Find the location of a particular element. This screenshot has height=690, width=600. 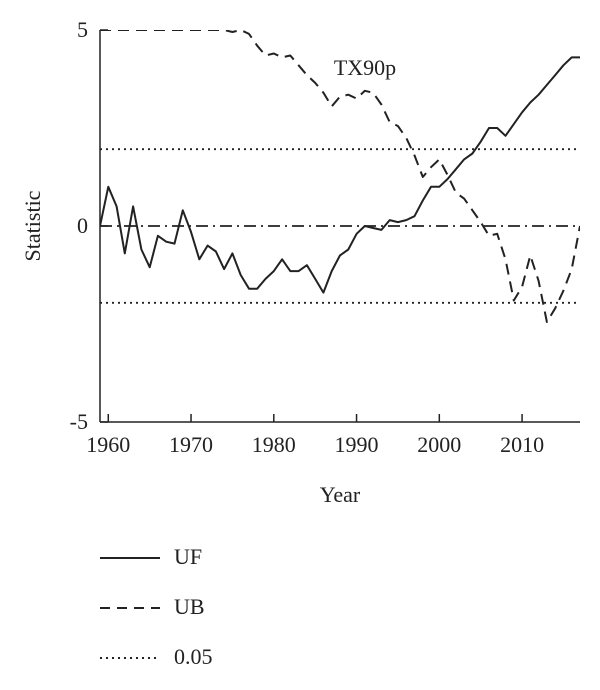

legend-label-ub: UB is located at coordinates (189, 606).